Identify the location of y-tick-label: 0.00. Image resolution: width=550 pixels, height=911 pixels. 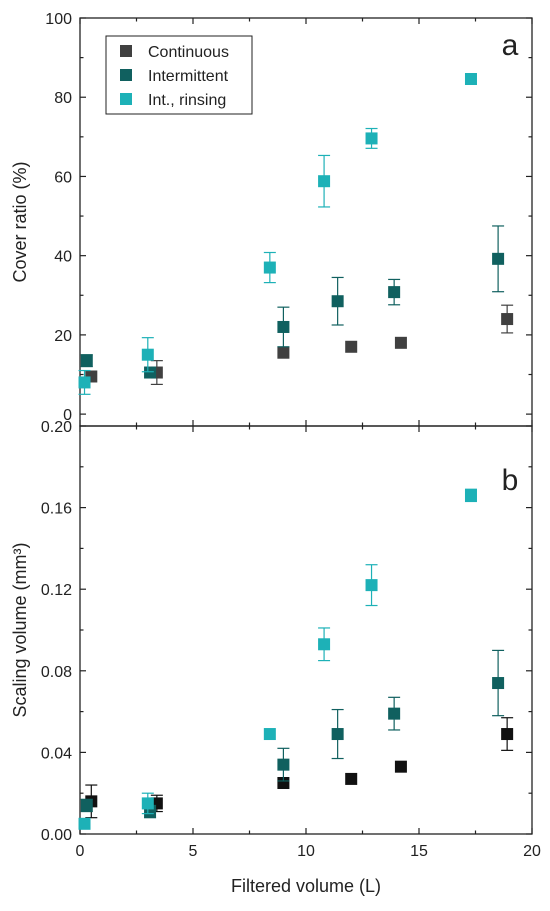
(56, 835).